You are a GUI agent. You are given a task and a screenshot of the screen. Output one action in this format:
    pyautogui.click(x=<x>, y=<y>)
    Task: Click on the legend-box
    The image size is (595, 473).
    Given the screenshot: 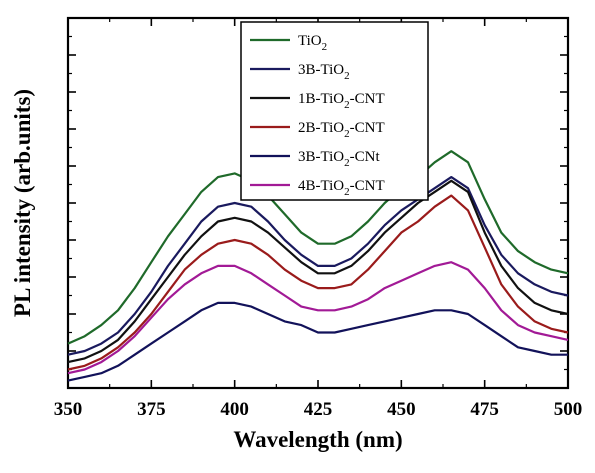 What is the action you would take?
    pyautogui.click(x=334, y=111)
    